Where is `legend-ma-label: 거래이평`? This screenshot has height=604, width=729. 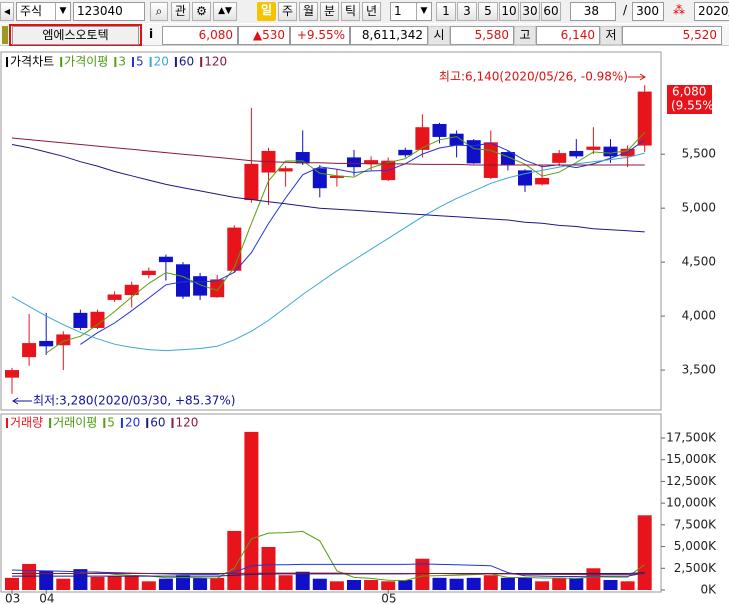
legend-ma-label: 거래이평 is located at coordinates (75, 423).